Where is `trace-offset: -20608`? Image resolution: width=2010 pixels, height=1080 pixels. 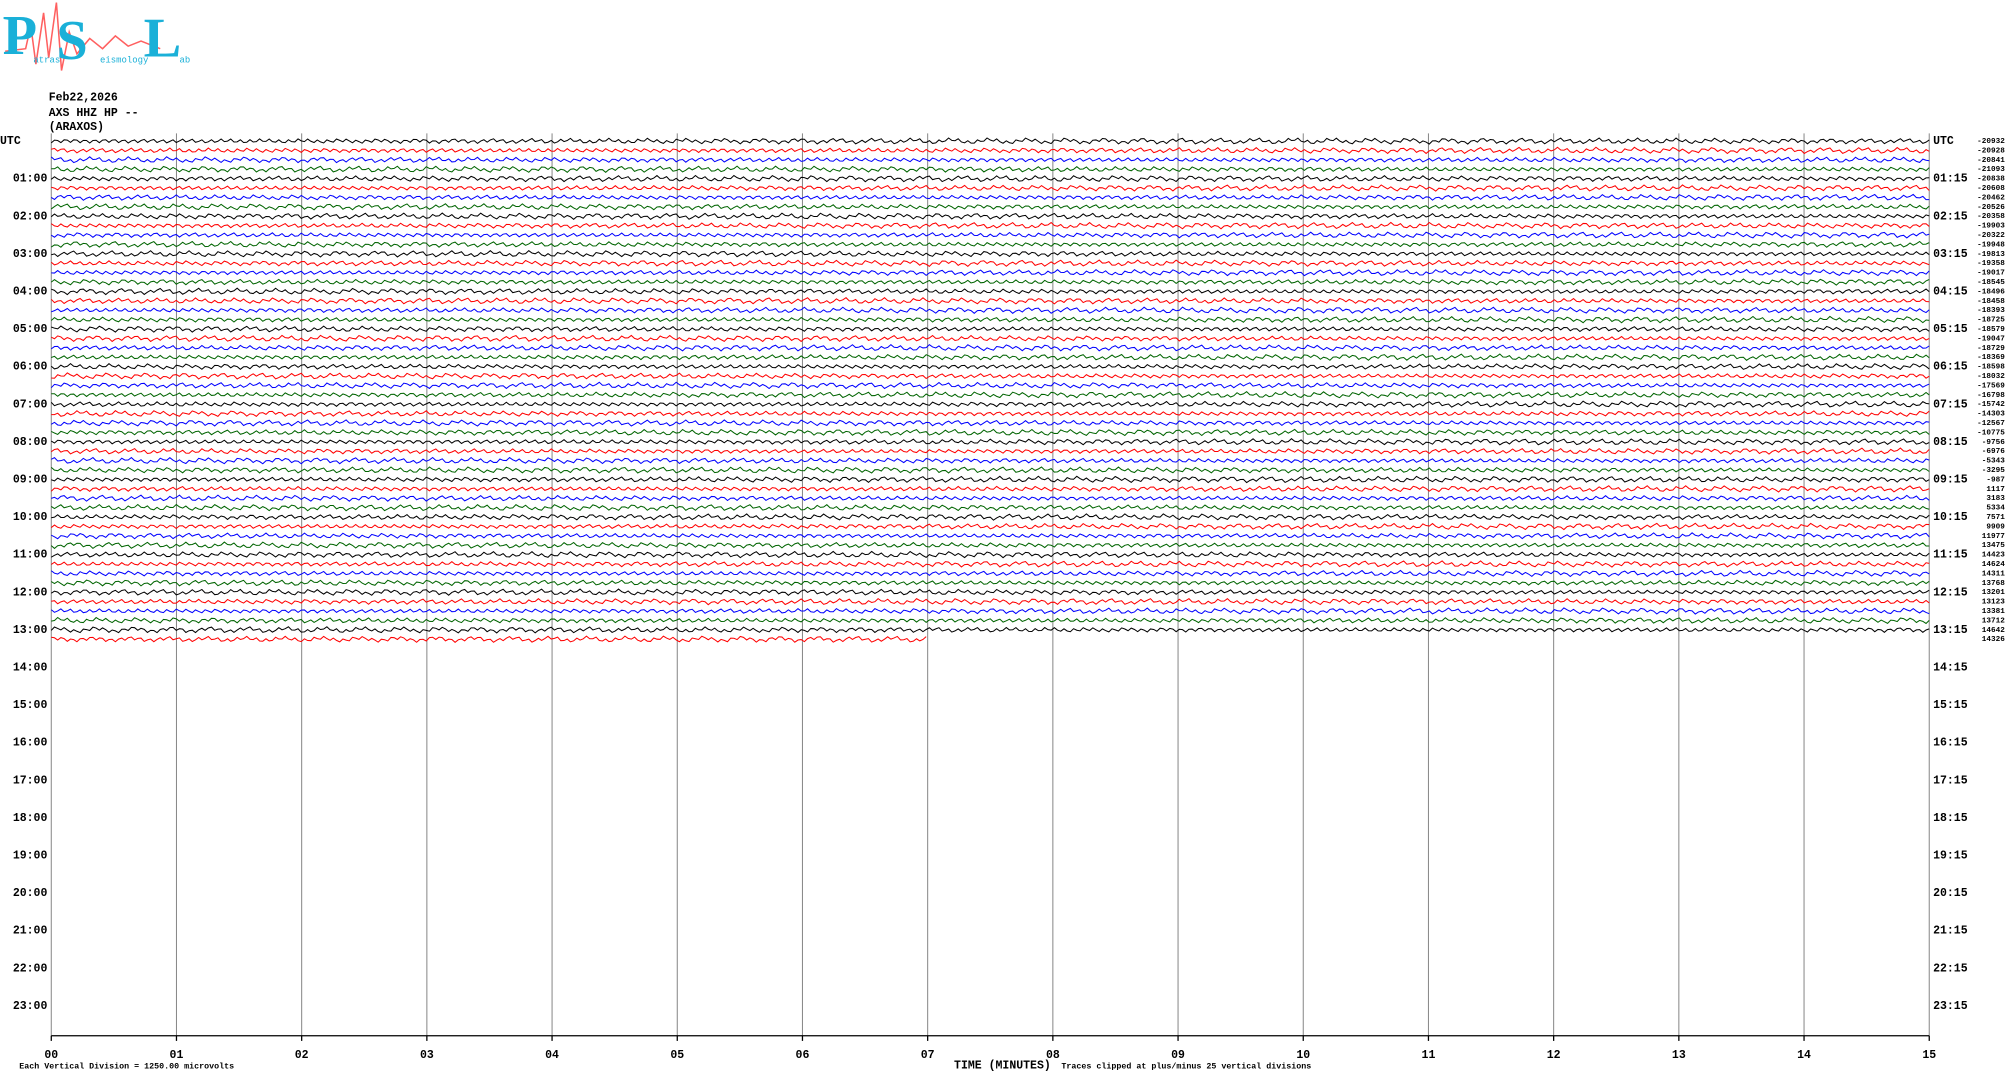 trace-offset: -20608 is located at coordinates (1991, 189).